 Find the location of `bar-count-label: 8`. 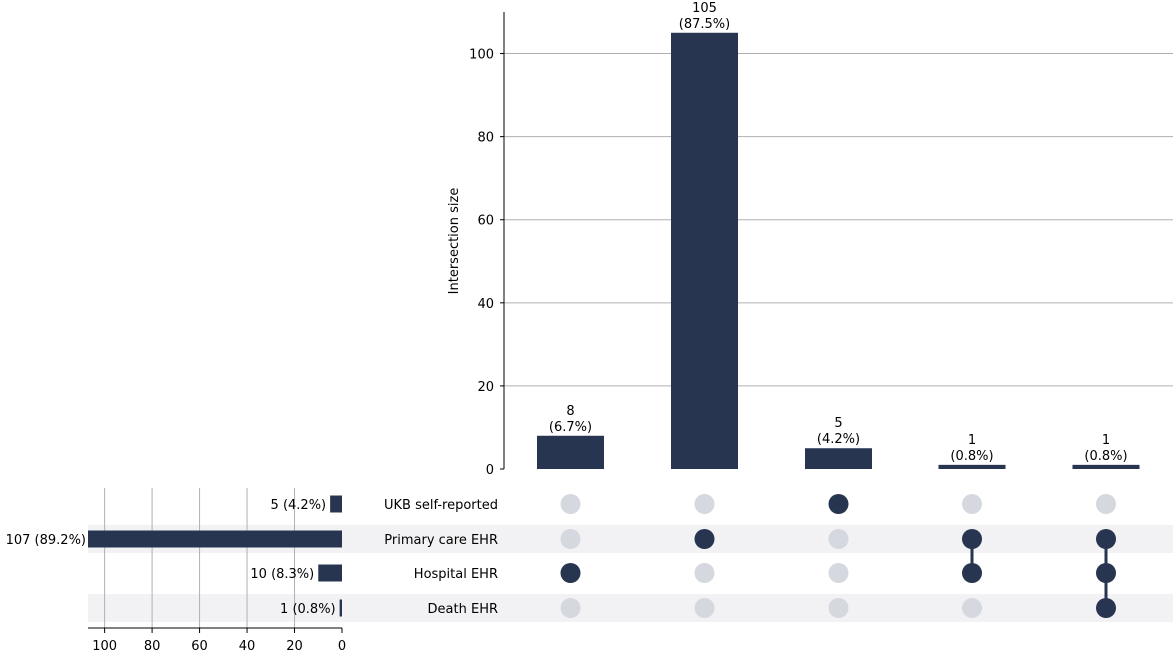

bar-count-label: 8 is located at coordinates (570, 411).